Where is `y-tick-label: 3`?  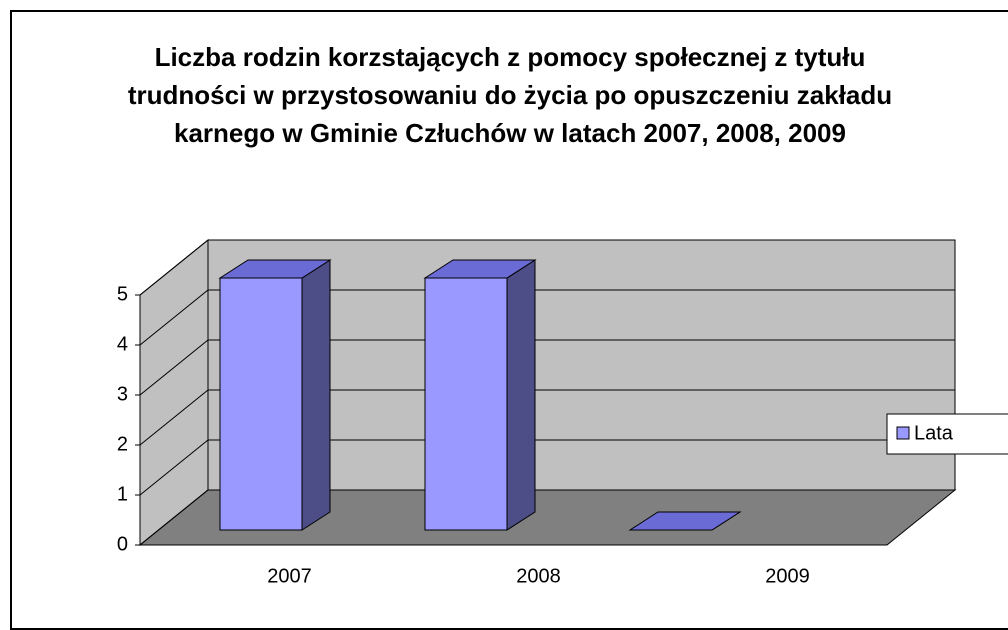 y-tick-label: 3 is located at coordinates (122, 394).